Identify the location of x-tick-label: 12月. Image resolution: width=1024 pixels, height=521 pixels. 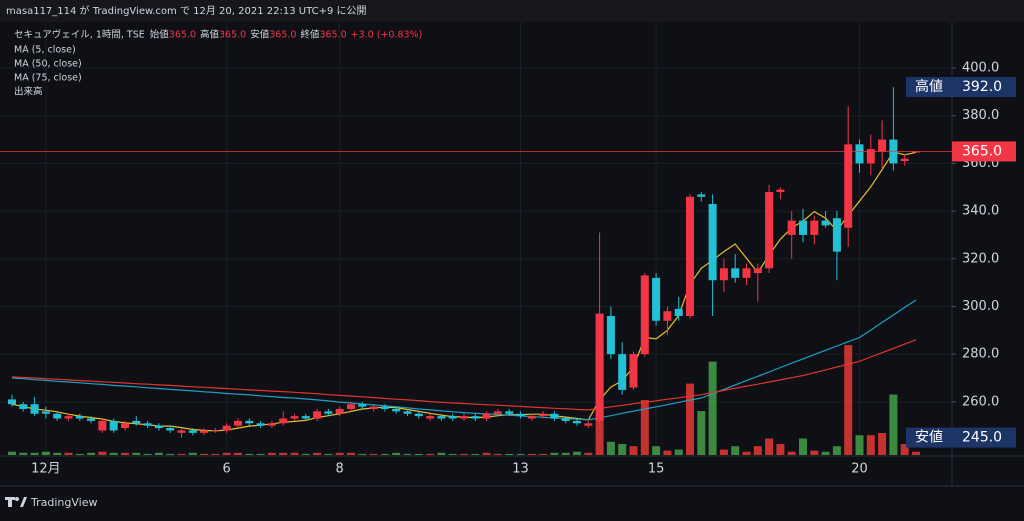
(46, 469).